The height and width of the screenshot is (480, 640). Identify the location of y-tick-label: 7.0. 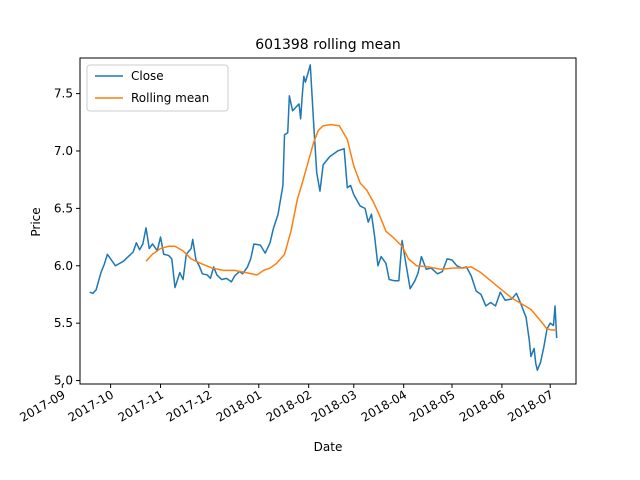
(63, 151).